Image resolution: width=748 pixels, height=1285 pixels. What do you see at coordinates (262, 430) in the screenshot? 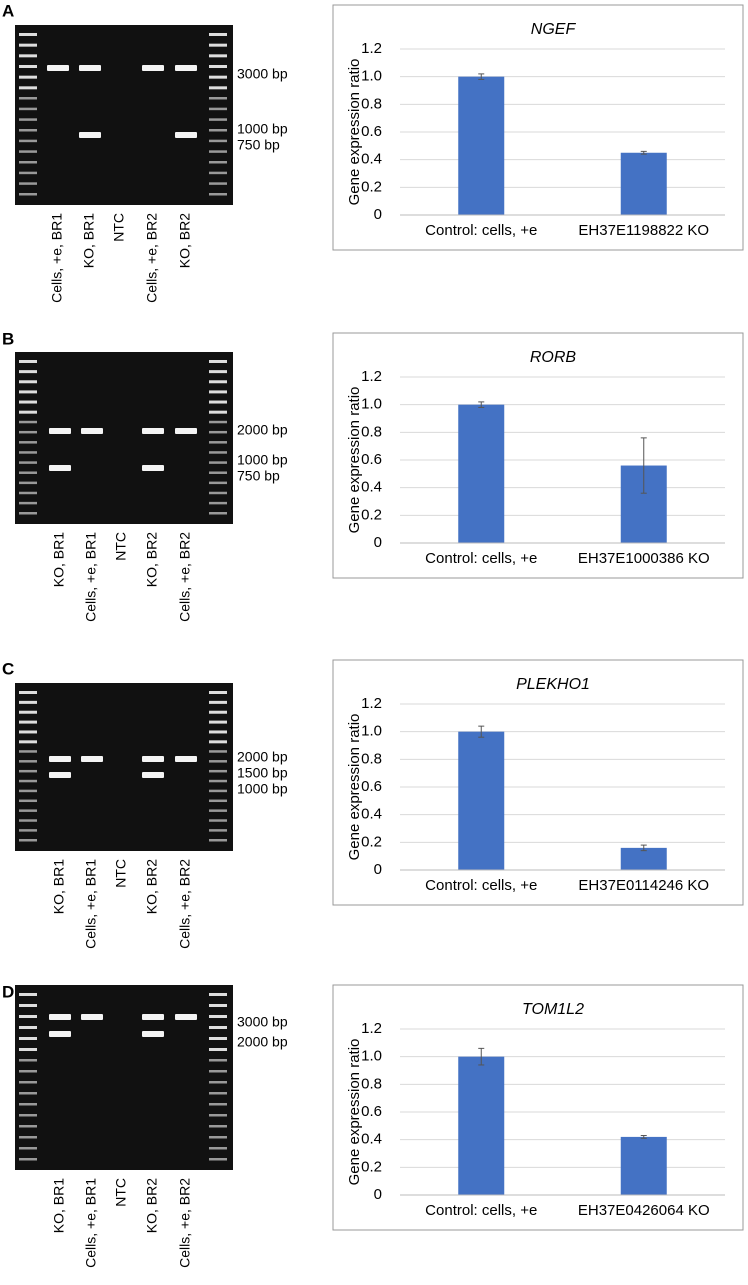
I see `size-marker: 2000 bp` at bounding box center [262, 430].